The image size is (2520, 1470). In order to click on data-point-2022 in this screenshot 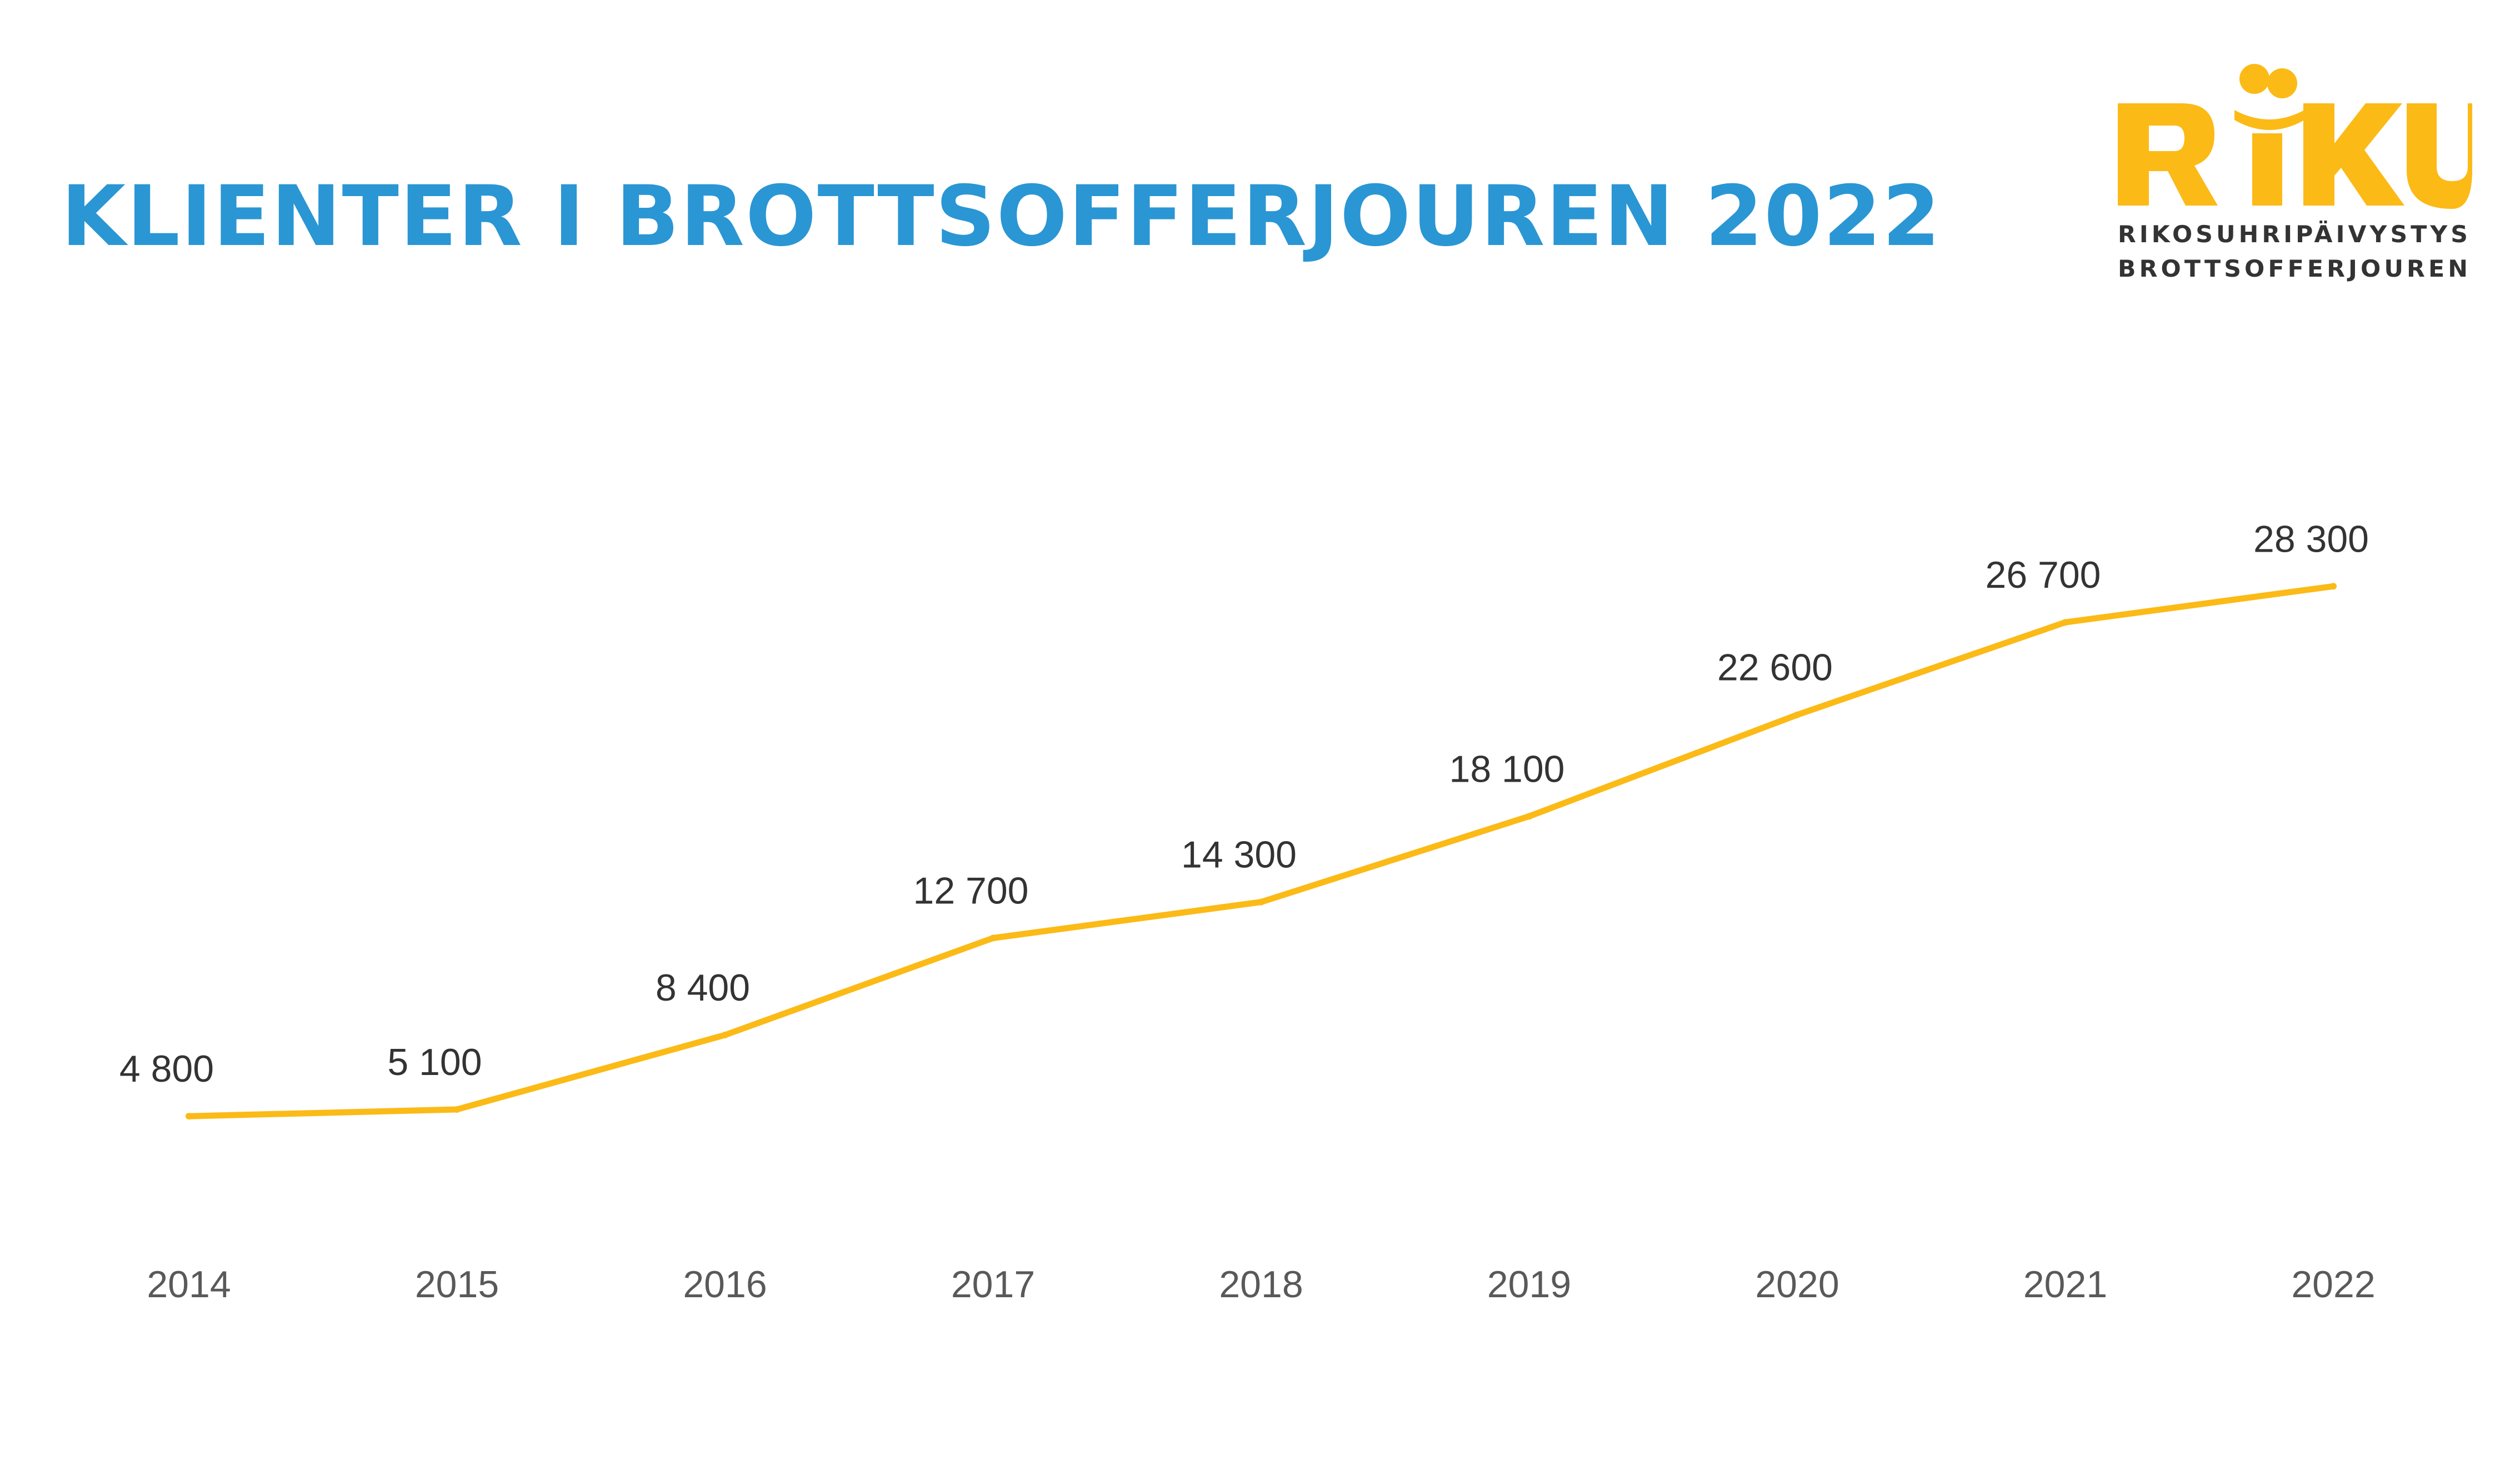, I will do `click(2333, 586)`.